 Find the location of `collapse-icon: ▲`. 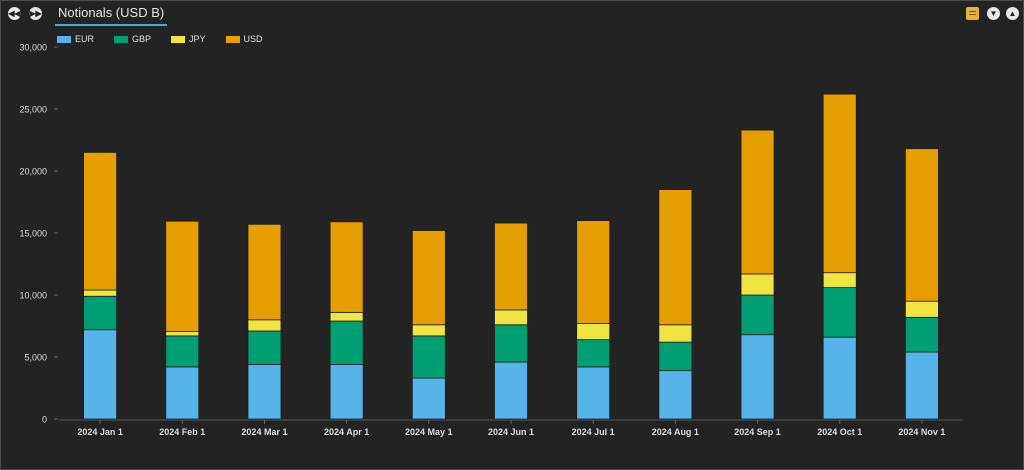

collapse-icon: ▲ is located at coordinates (1012, 13).